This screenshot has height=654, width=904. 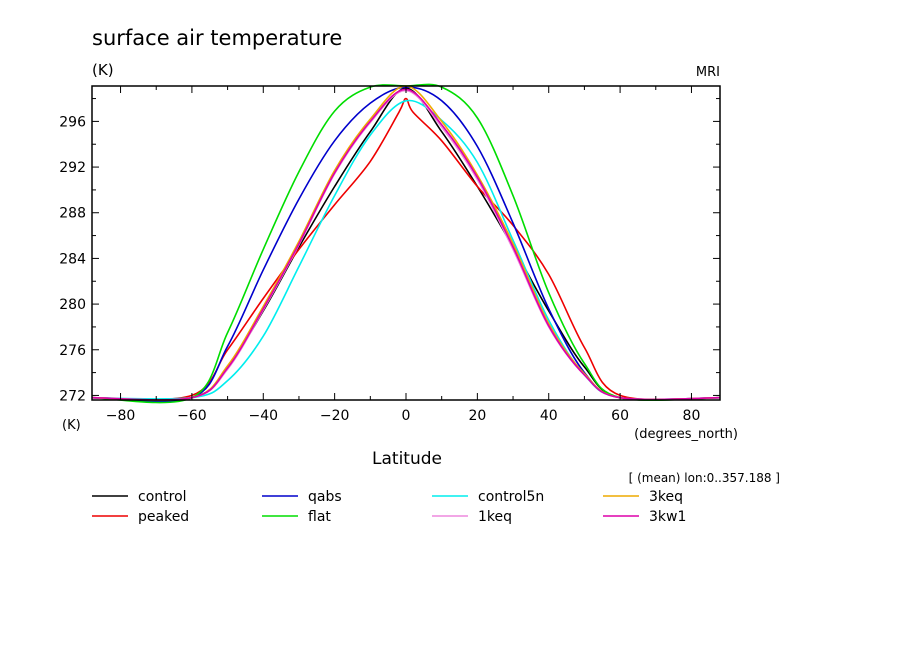 I want to click on x-tick-label: 80, so click(x=692, y=416).